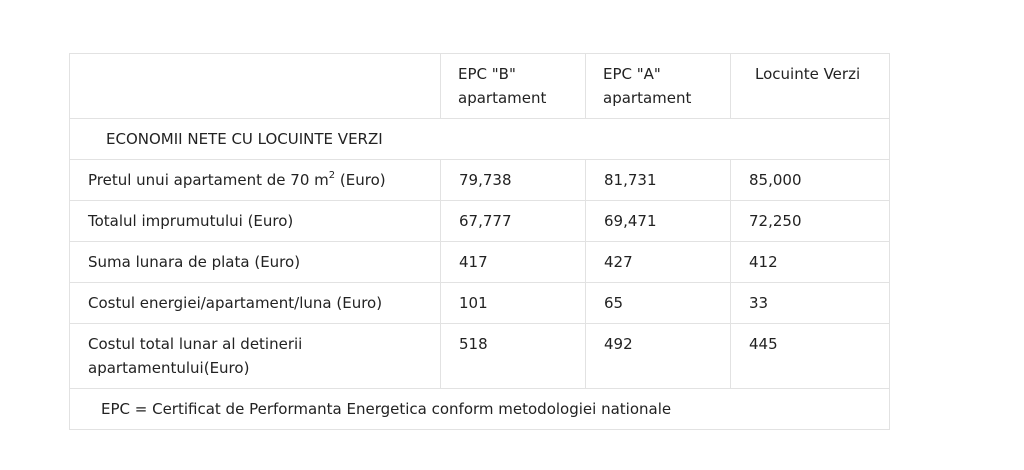 The height and width of the screenshot is (470, 1024). What do you see at coordinates (255, 262) in the screenshot?
I see `row-label: Suma lunara de plata (Euro)` at bounding box center [255, 262].